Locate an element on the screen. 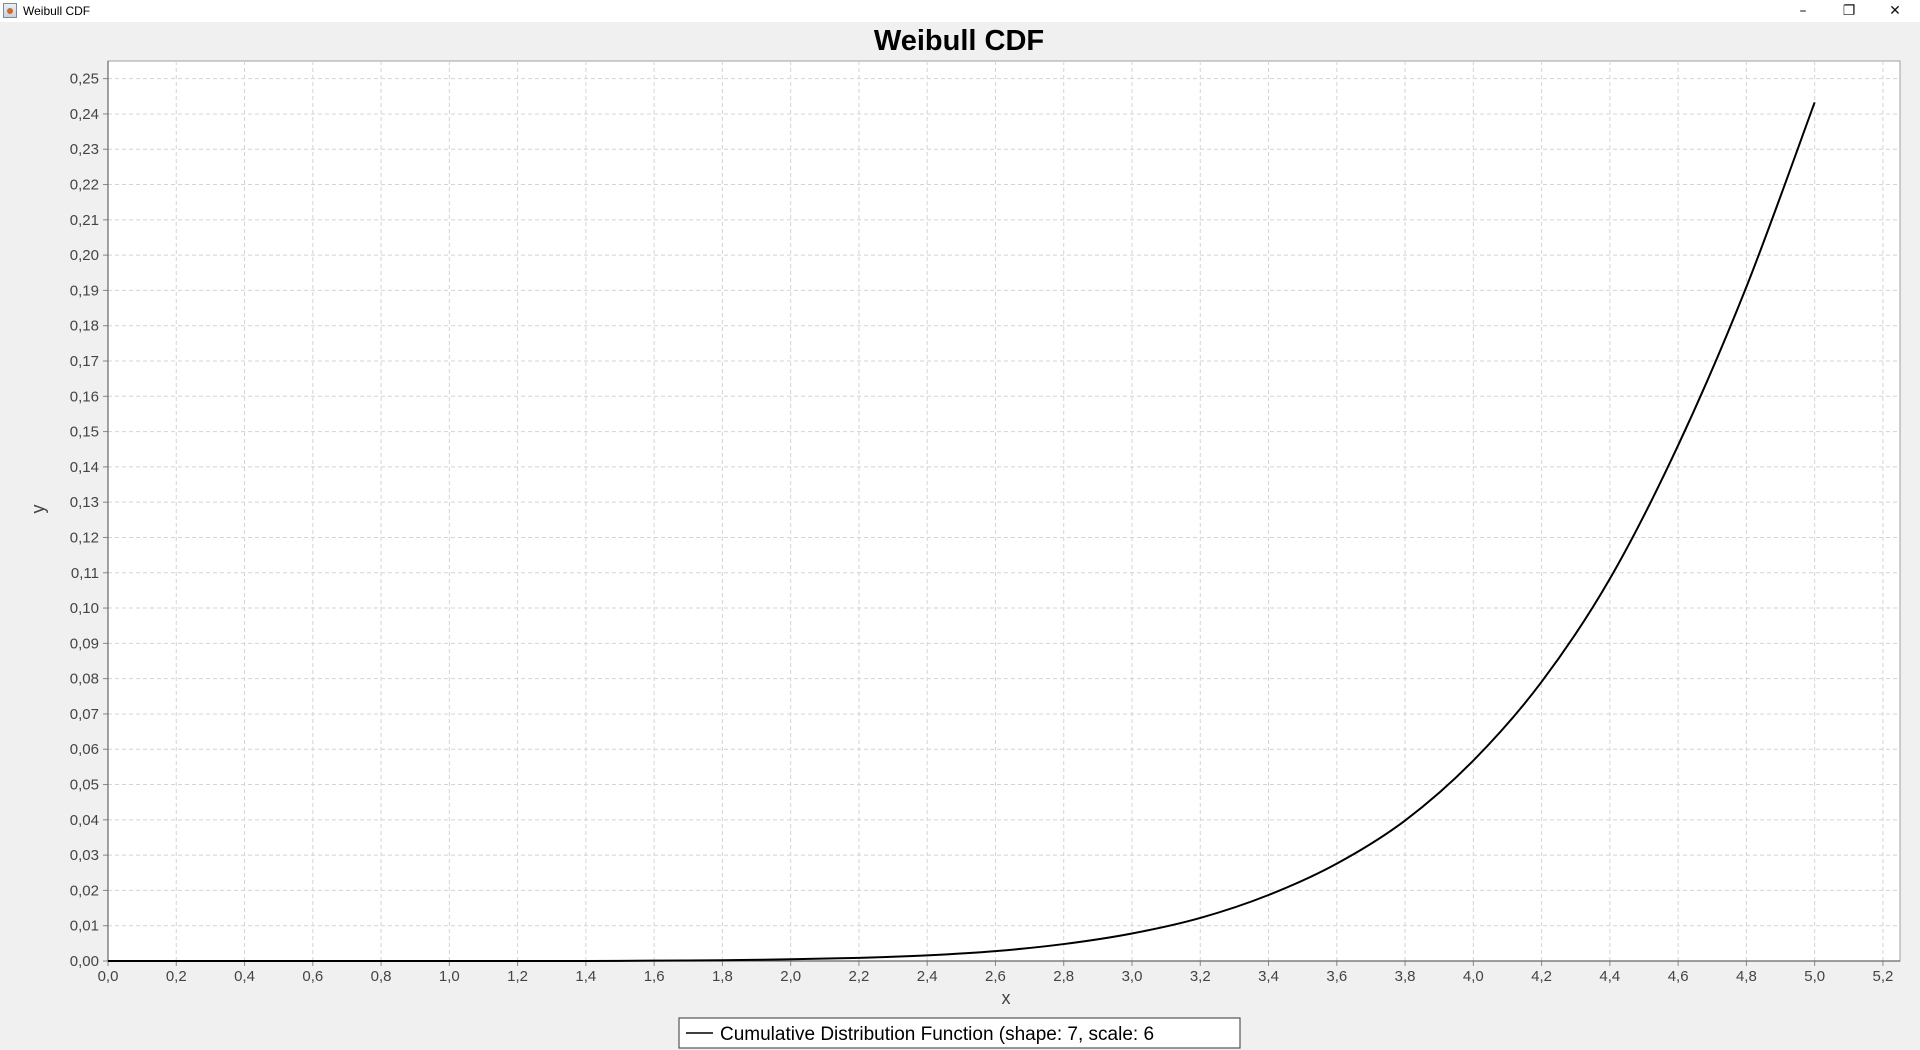  y-tick-label: 0,09 is located at coordinates (84, 643).